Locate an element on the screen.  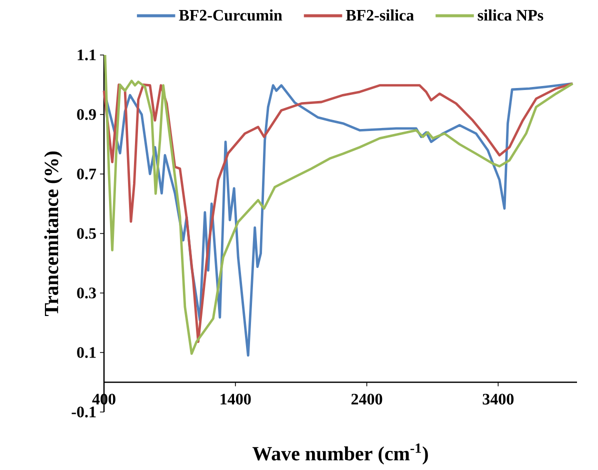
y-tick-label: 0.3 is located at coordinates (86, 293).